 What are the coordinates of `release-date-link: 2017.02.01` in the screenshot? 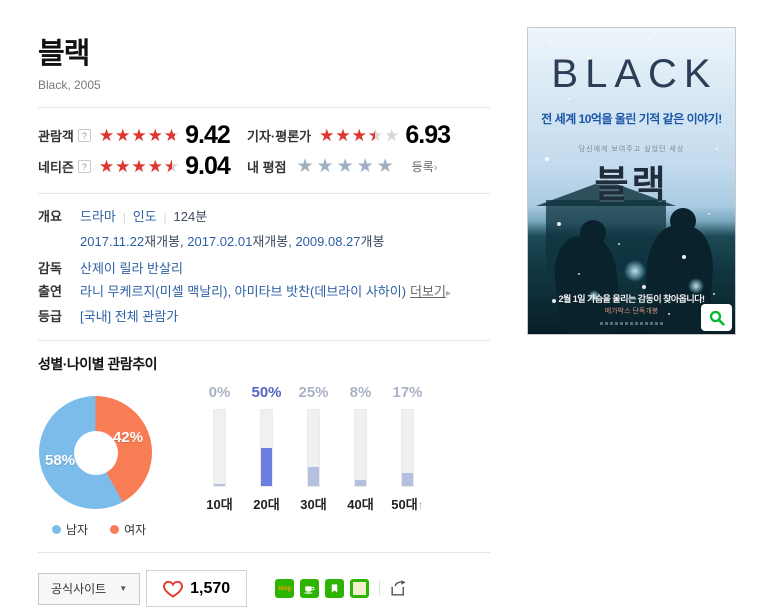 It's located at (220, 241).